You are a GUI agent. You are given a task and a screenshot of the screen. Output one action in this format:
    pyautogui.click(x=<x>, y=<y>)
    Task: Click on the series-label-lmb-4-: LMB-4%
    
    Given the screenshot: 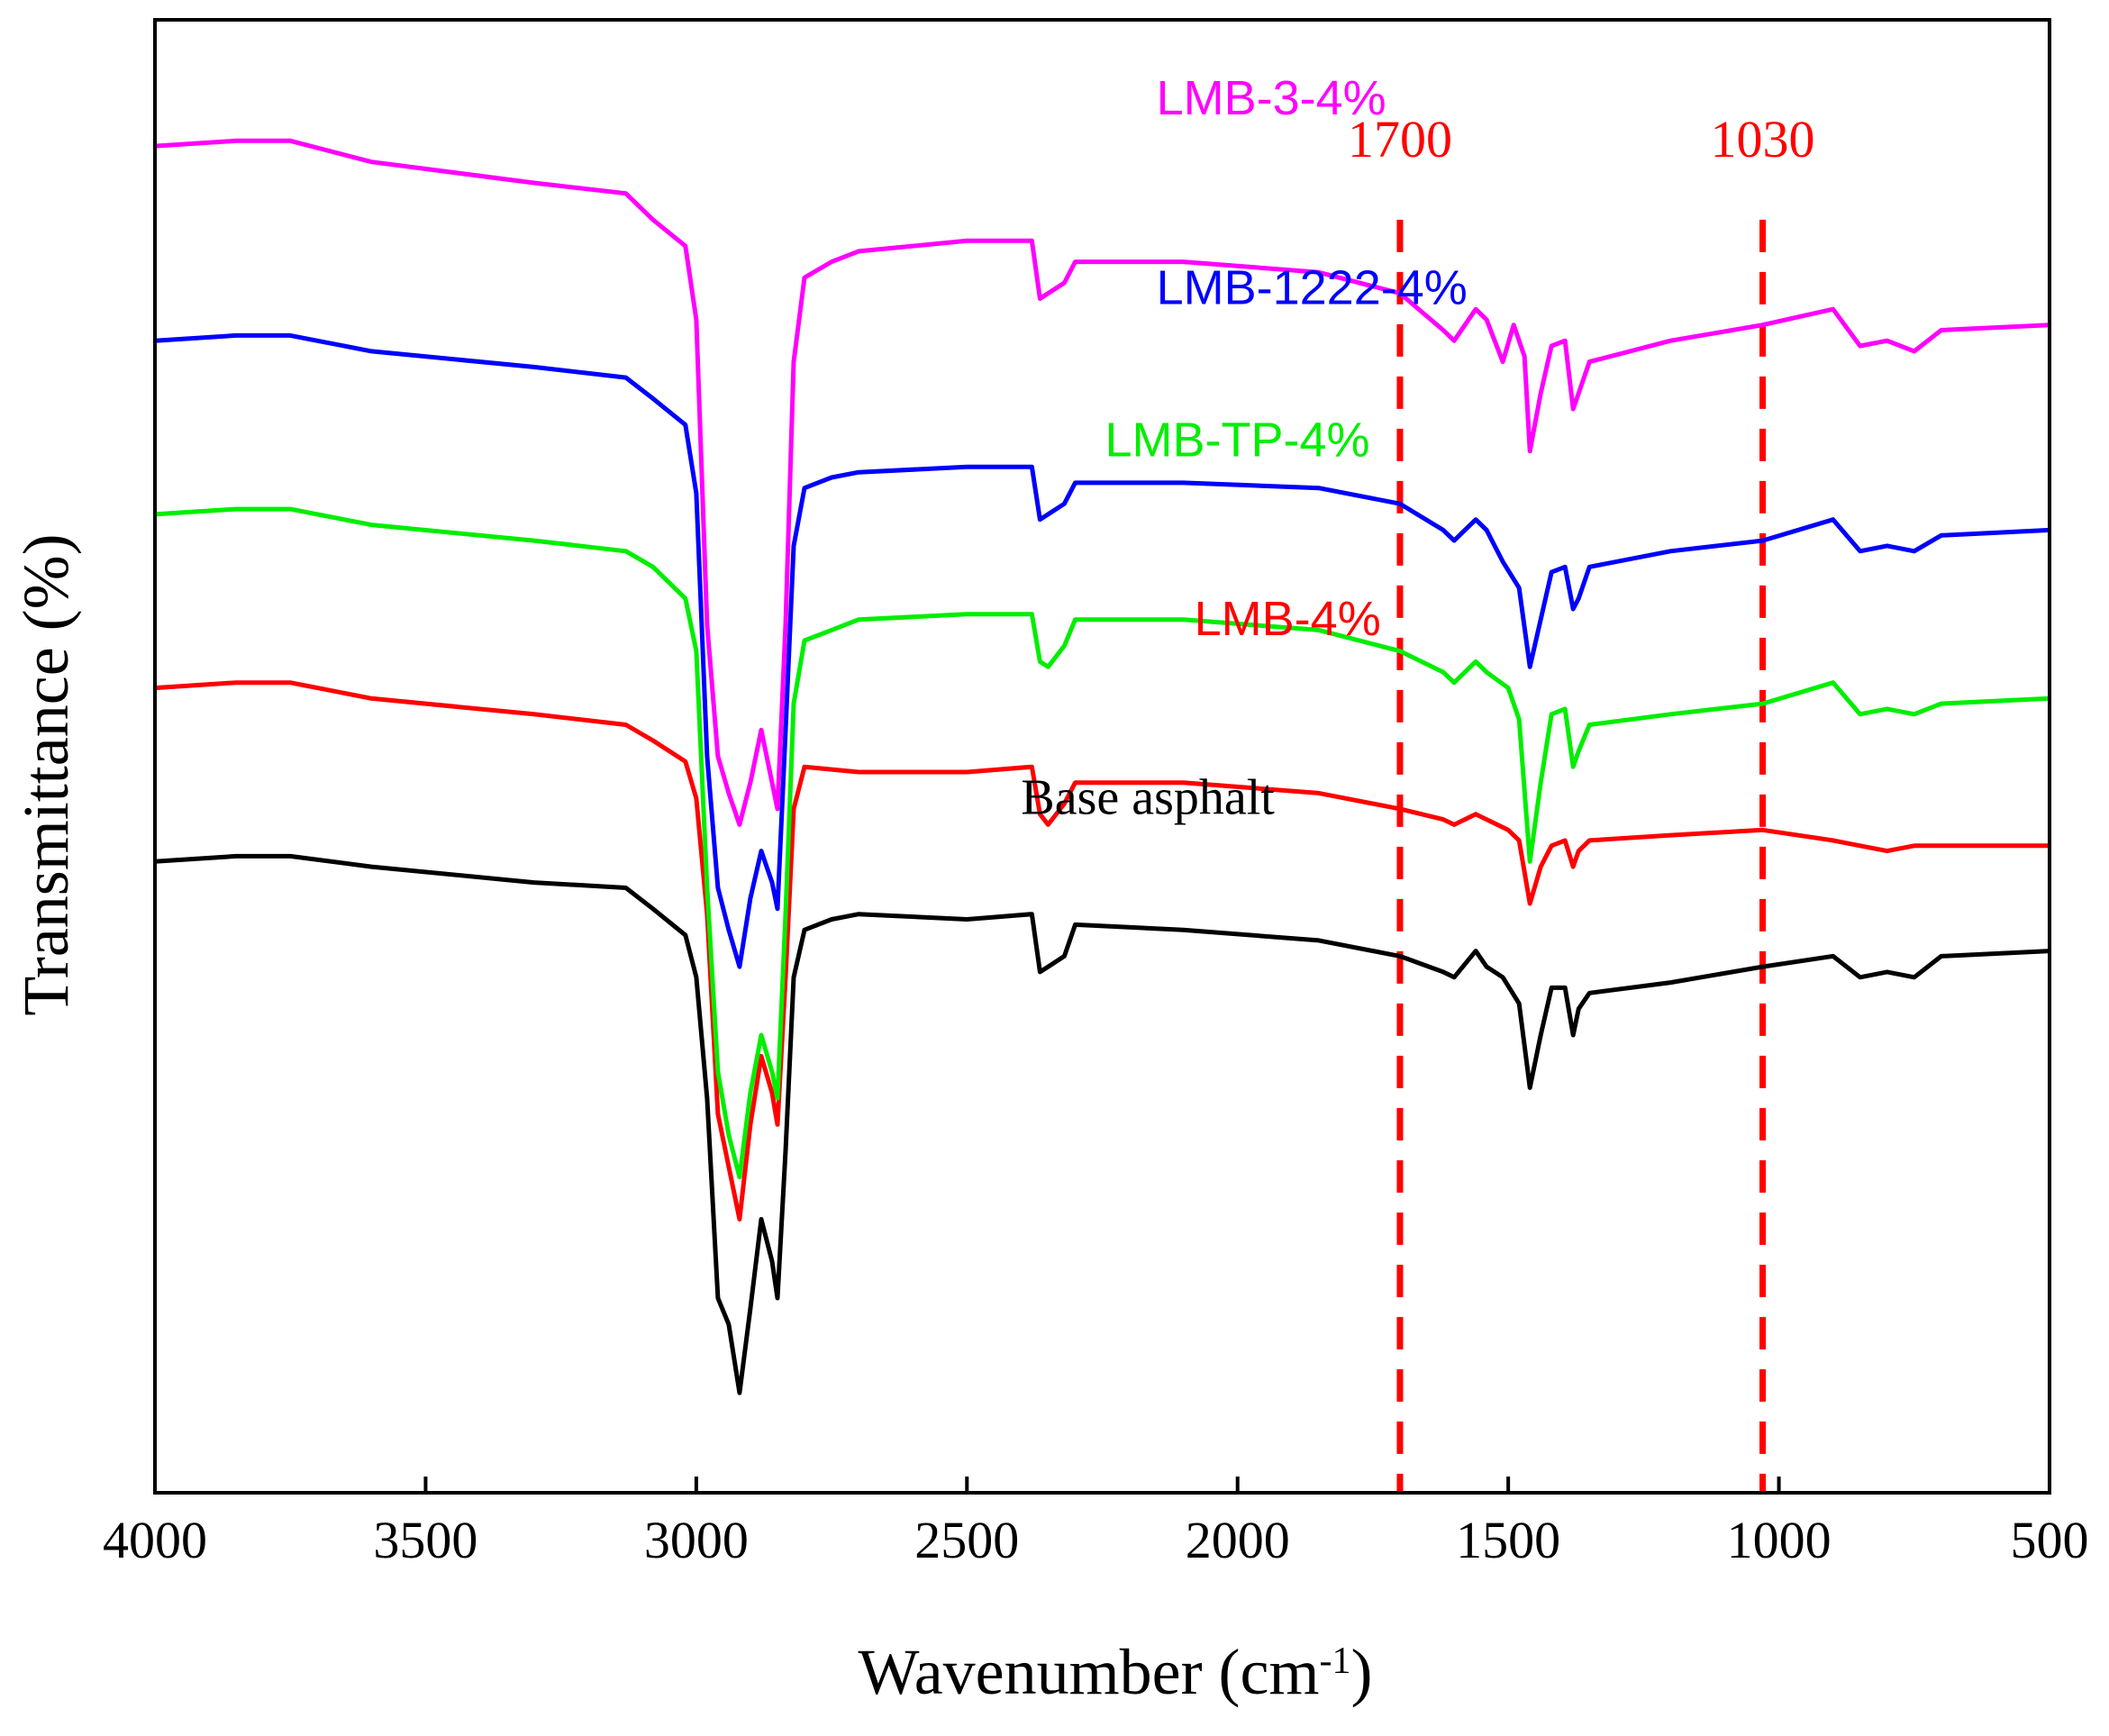 What is the action you would take?
    pyautogui.click(x=1288, y=619)
    